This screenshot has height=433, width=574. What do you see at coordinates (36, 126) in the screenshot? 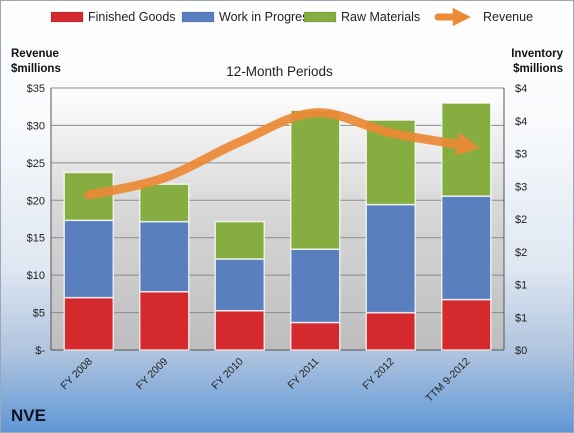
I see `left-tick-label: $30` at bounding box center [36, 126].